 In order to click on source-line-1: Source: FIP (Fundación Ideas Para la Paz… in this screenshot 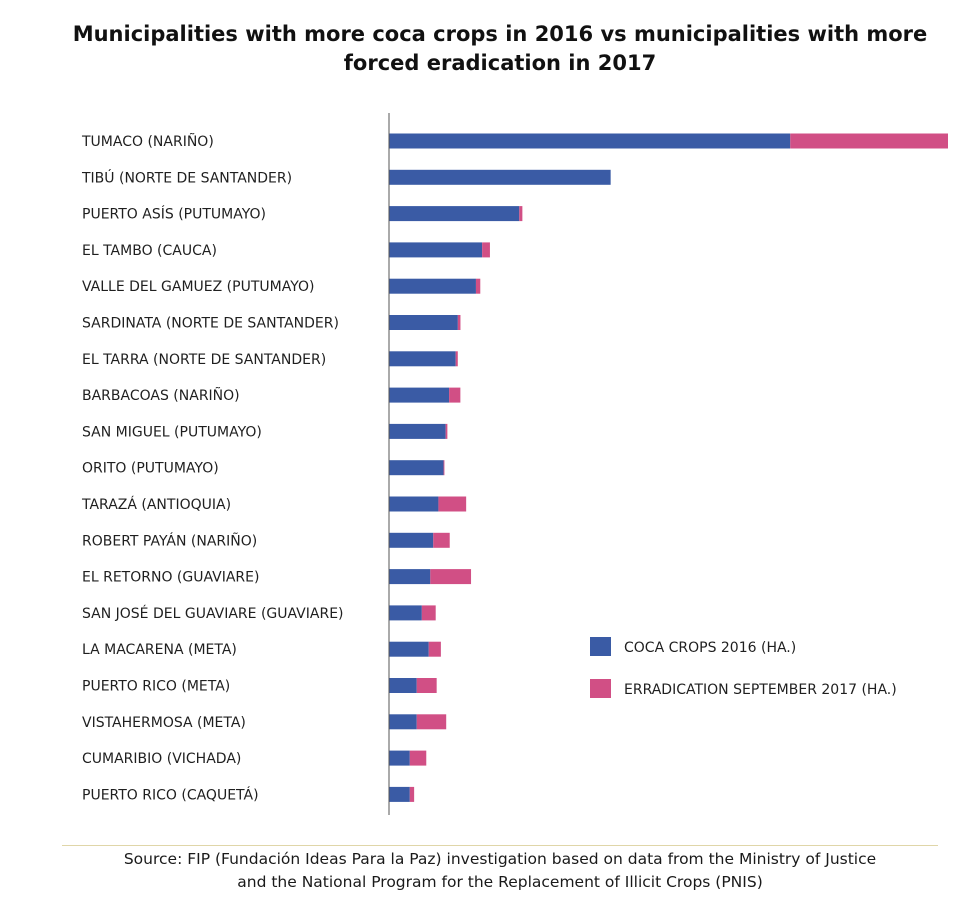, I will do `click(500, 859)`.